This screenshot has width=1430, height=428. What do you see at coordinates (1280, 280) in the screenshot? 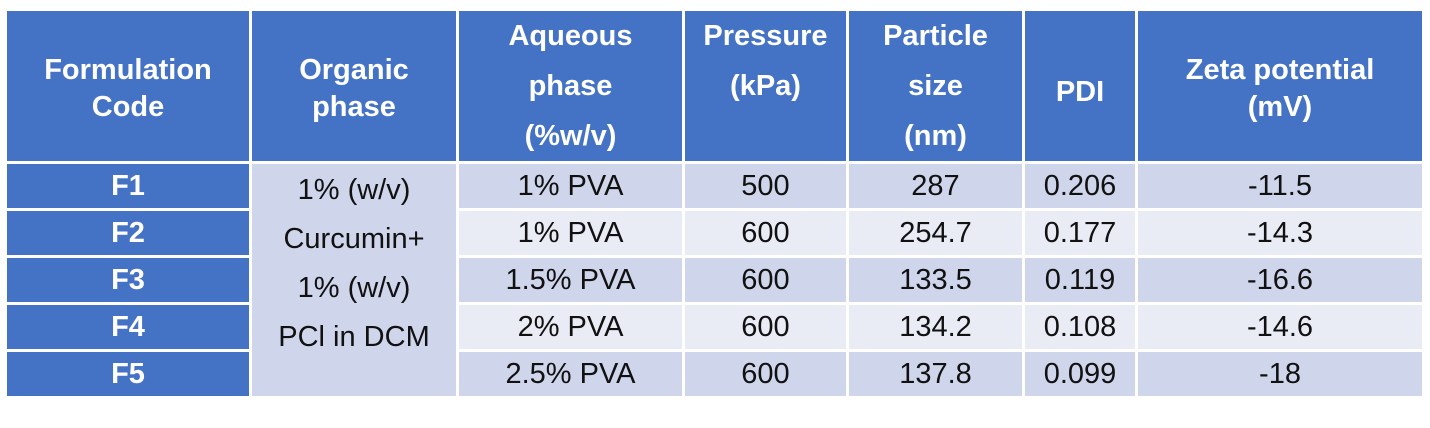
I see `zeta-potential-cell: -16.6` at bounding box center [1280, 280].